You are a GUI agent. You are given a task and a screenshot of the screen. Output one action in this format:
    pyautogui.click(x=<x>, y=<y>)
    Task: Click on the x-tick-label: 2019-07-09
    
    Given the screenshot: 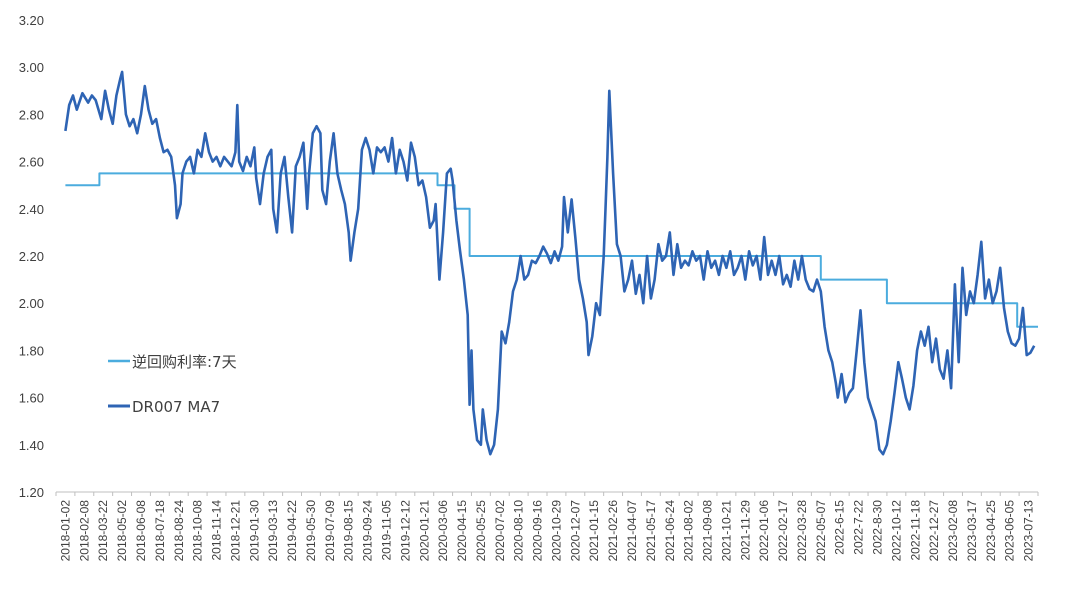 What is the action you would take?
    pyautogui.click(x=330, y=531)
    